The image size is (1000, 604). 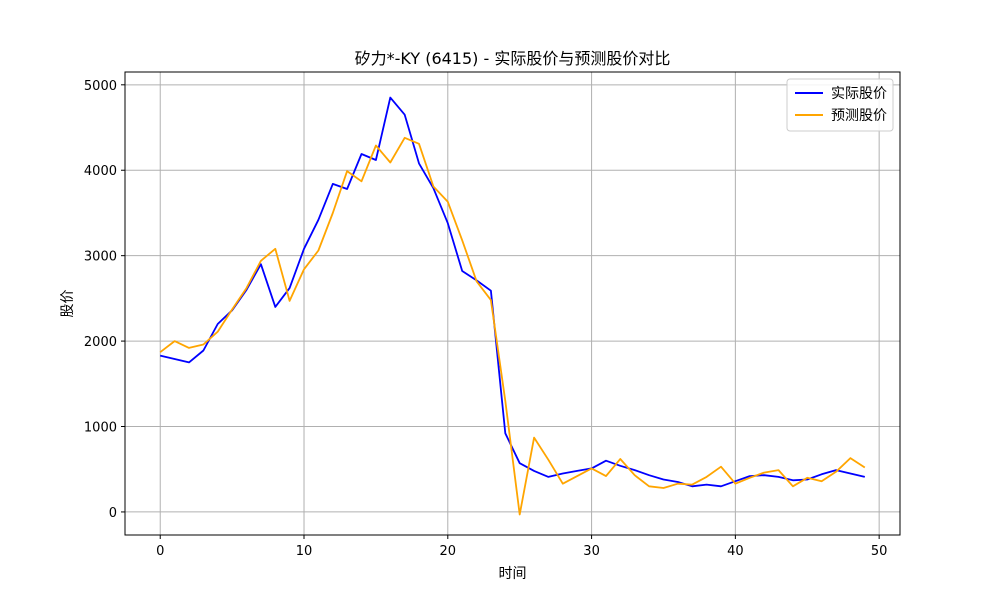 What do you see at coordinates (160, 551) in the screenshot?
I see `x-tick-label: 0` at bounding box center [160, 551].